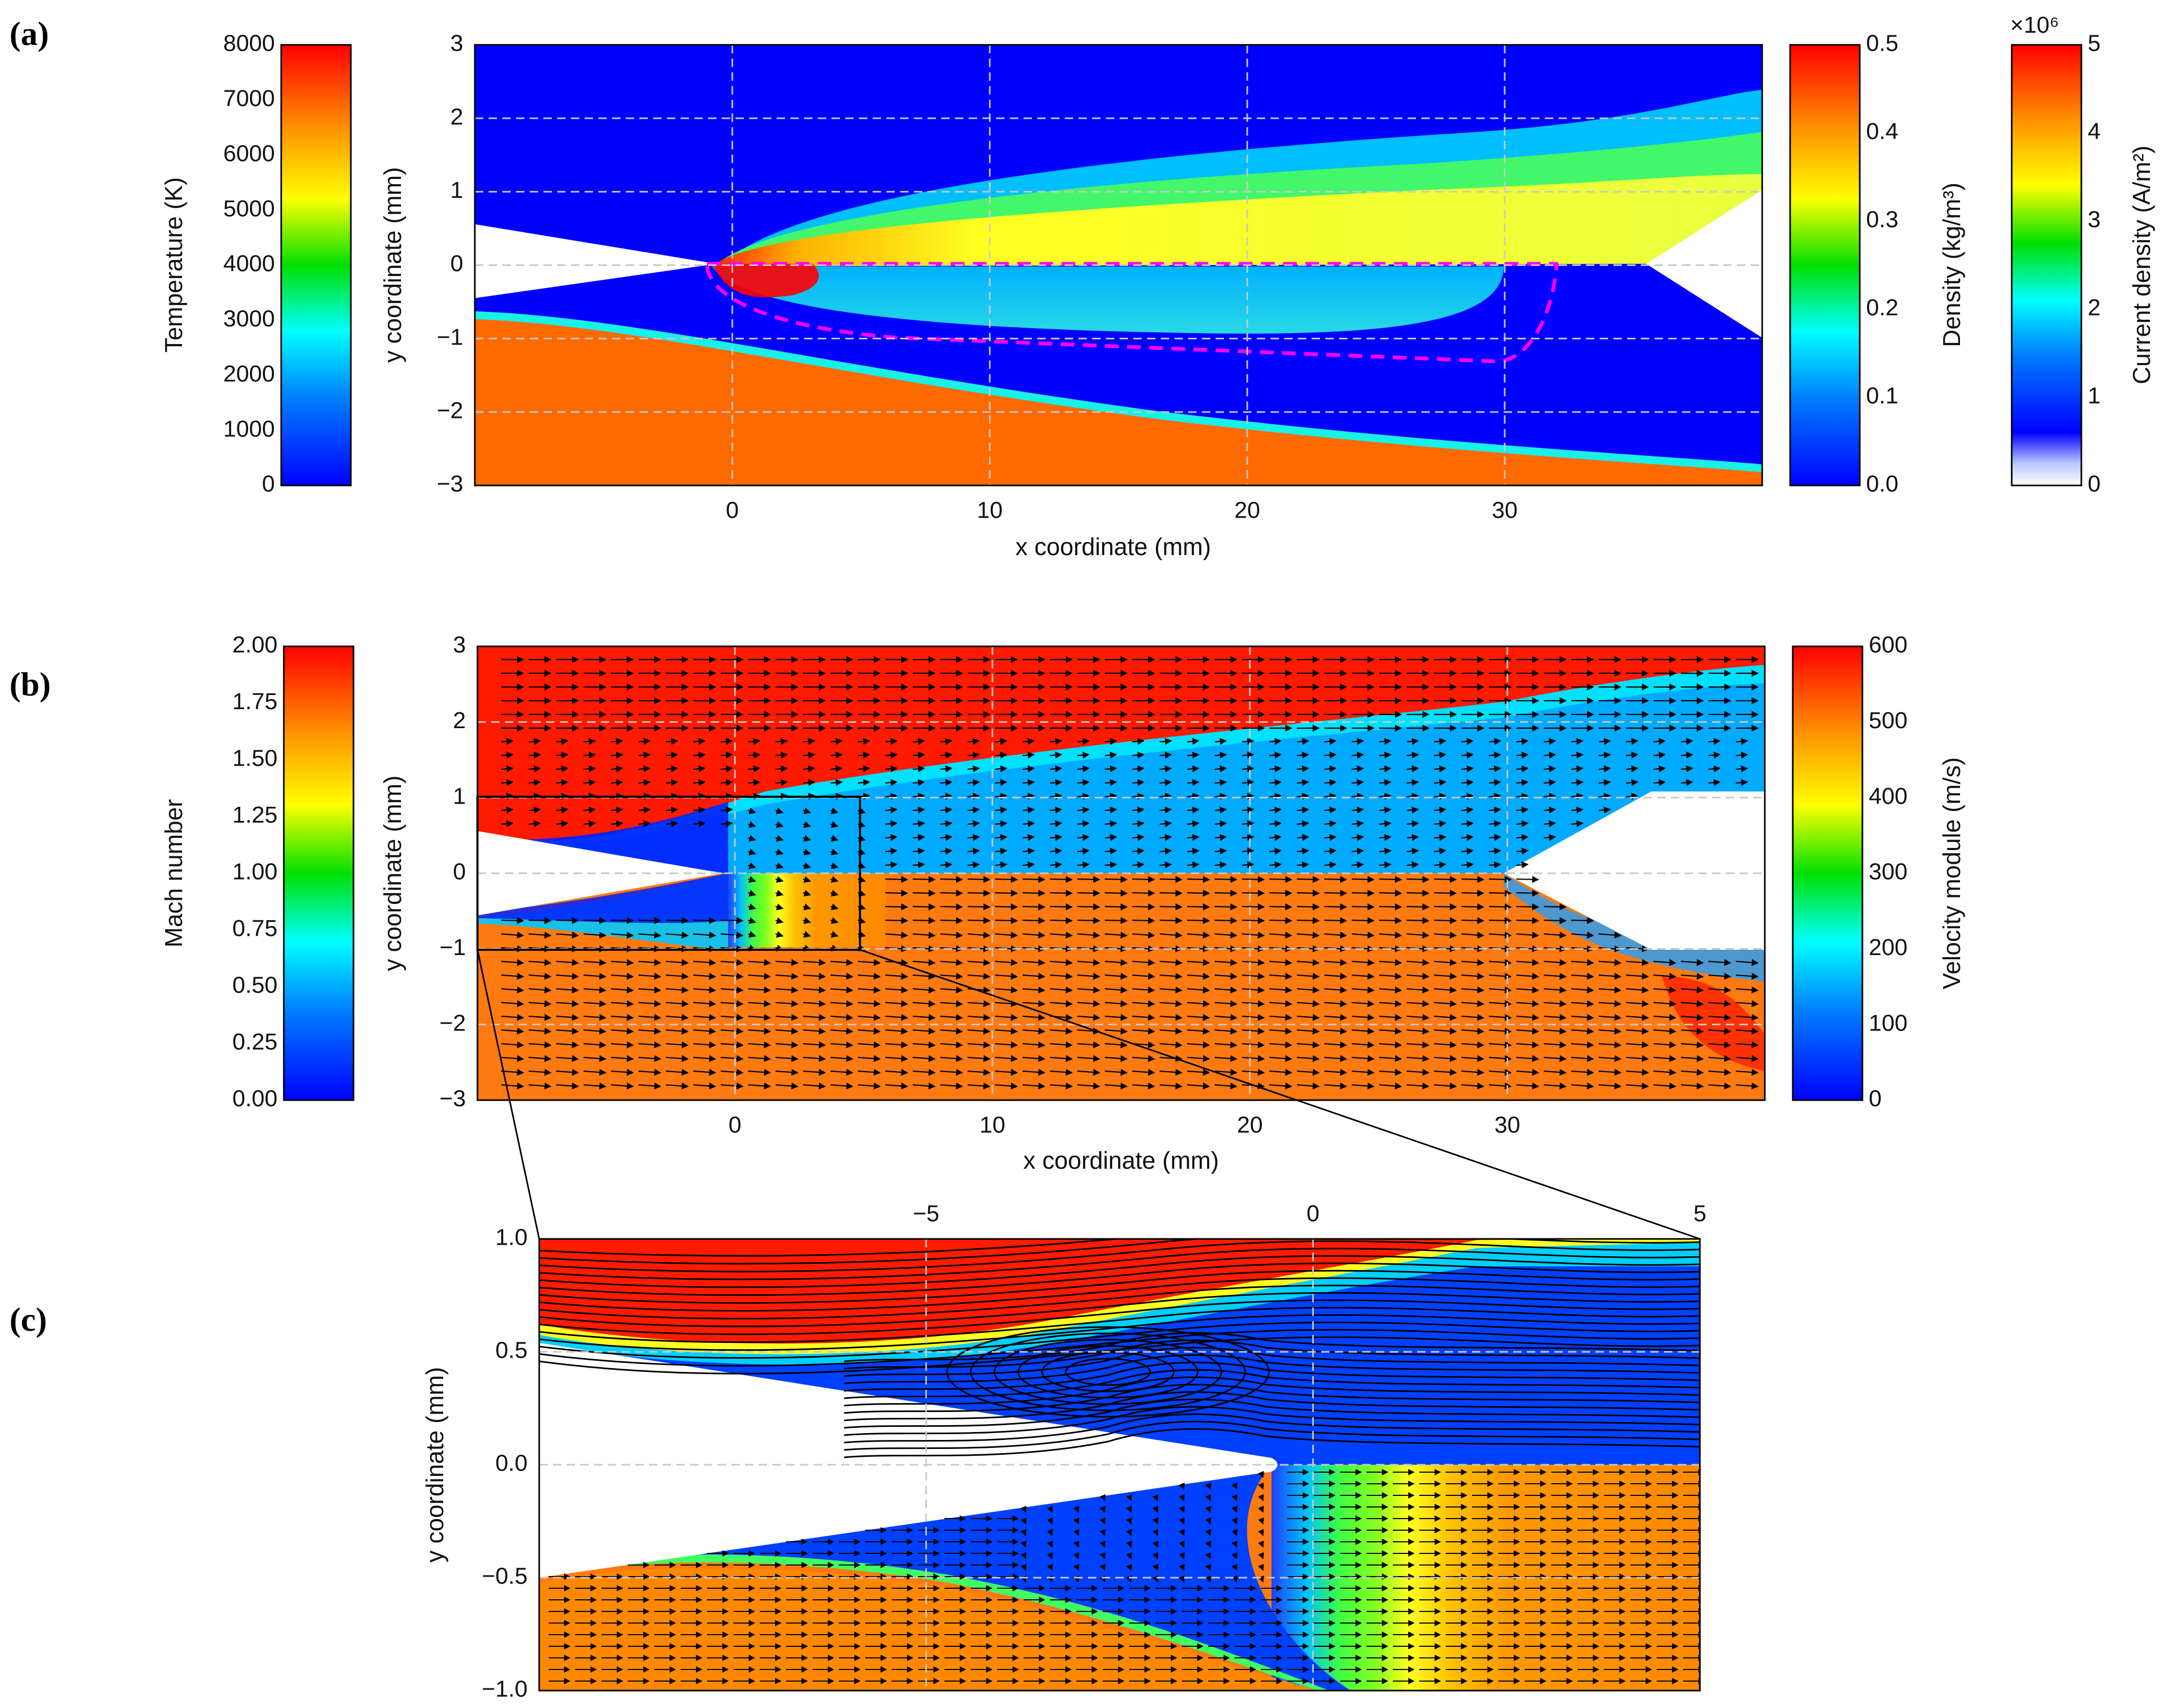  I want to click on colorbar-tick-label: 7000, so click(249, 98).